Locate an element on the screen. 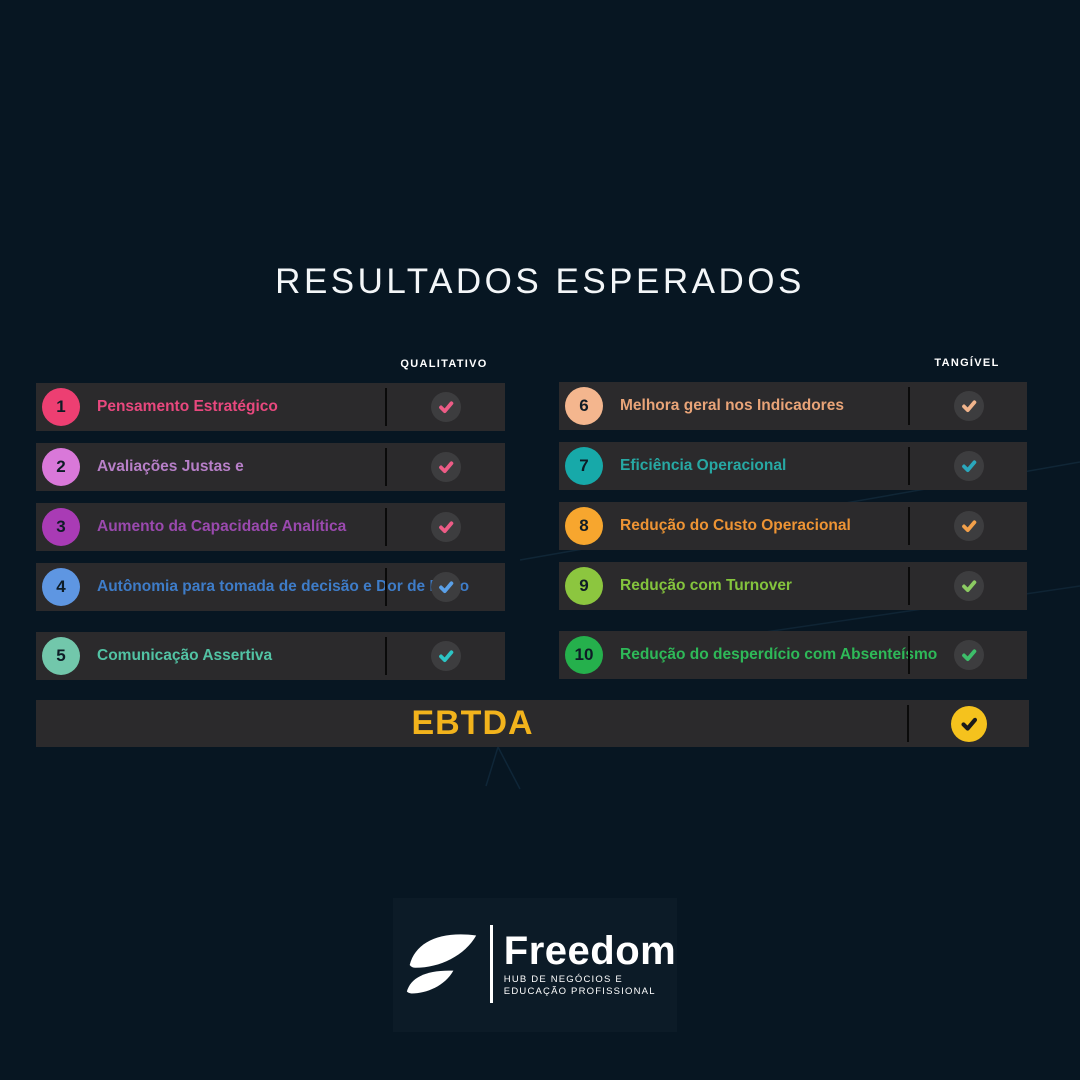 The height and width of the screenshot is (1080, 1080). item-number-badge: 8 is located at coordinates (584, 526).